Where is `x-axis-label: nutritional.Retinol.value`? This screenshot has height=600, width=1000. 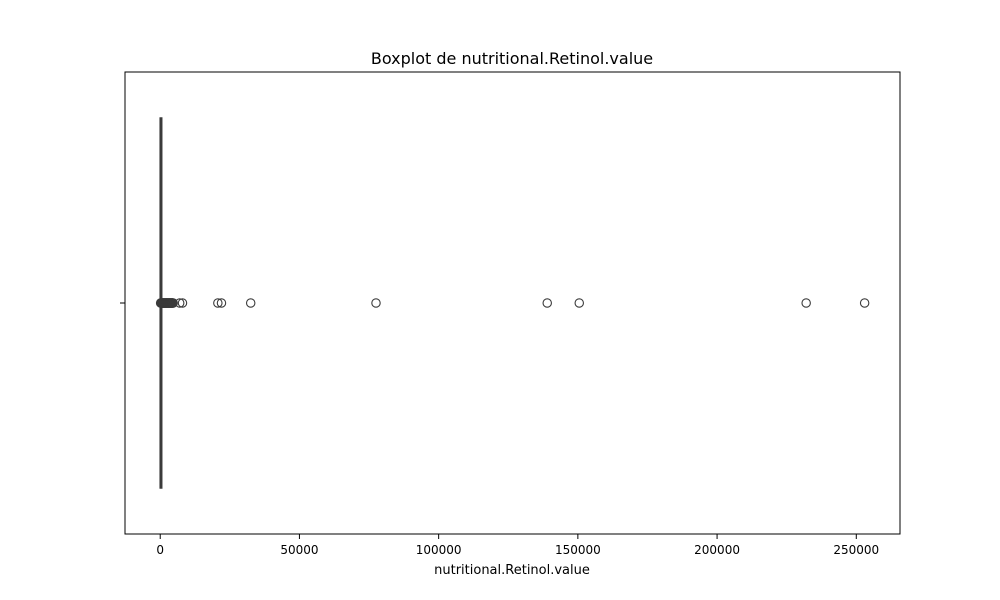 x-axis-label: nutritional.Retinol.value is located at coordinates (512, 570).